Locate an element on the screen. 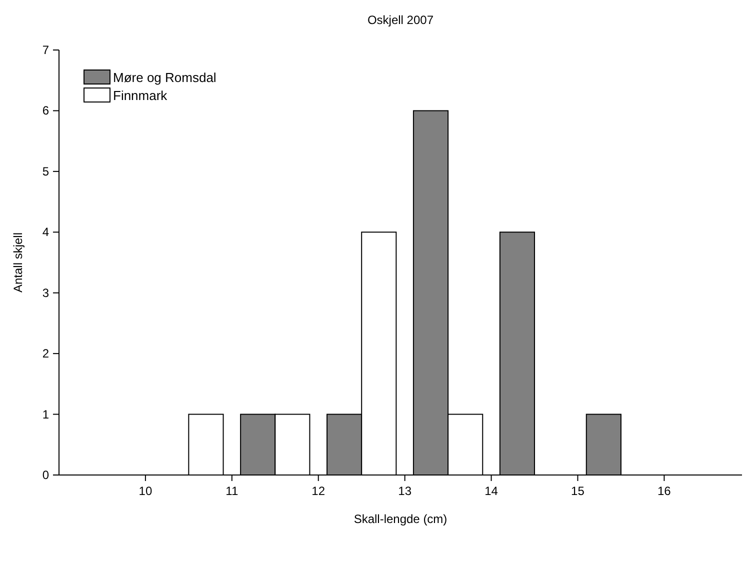 The image size is (744, 563). y-tick-label: 1 is located at coordinates (46, 414).